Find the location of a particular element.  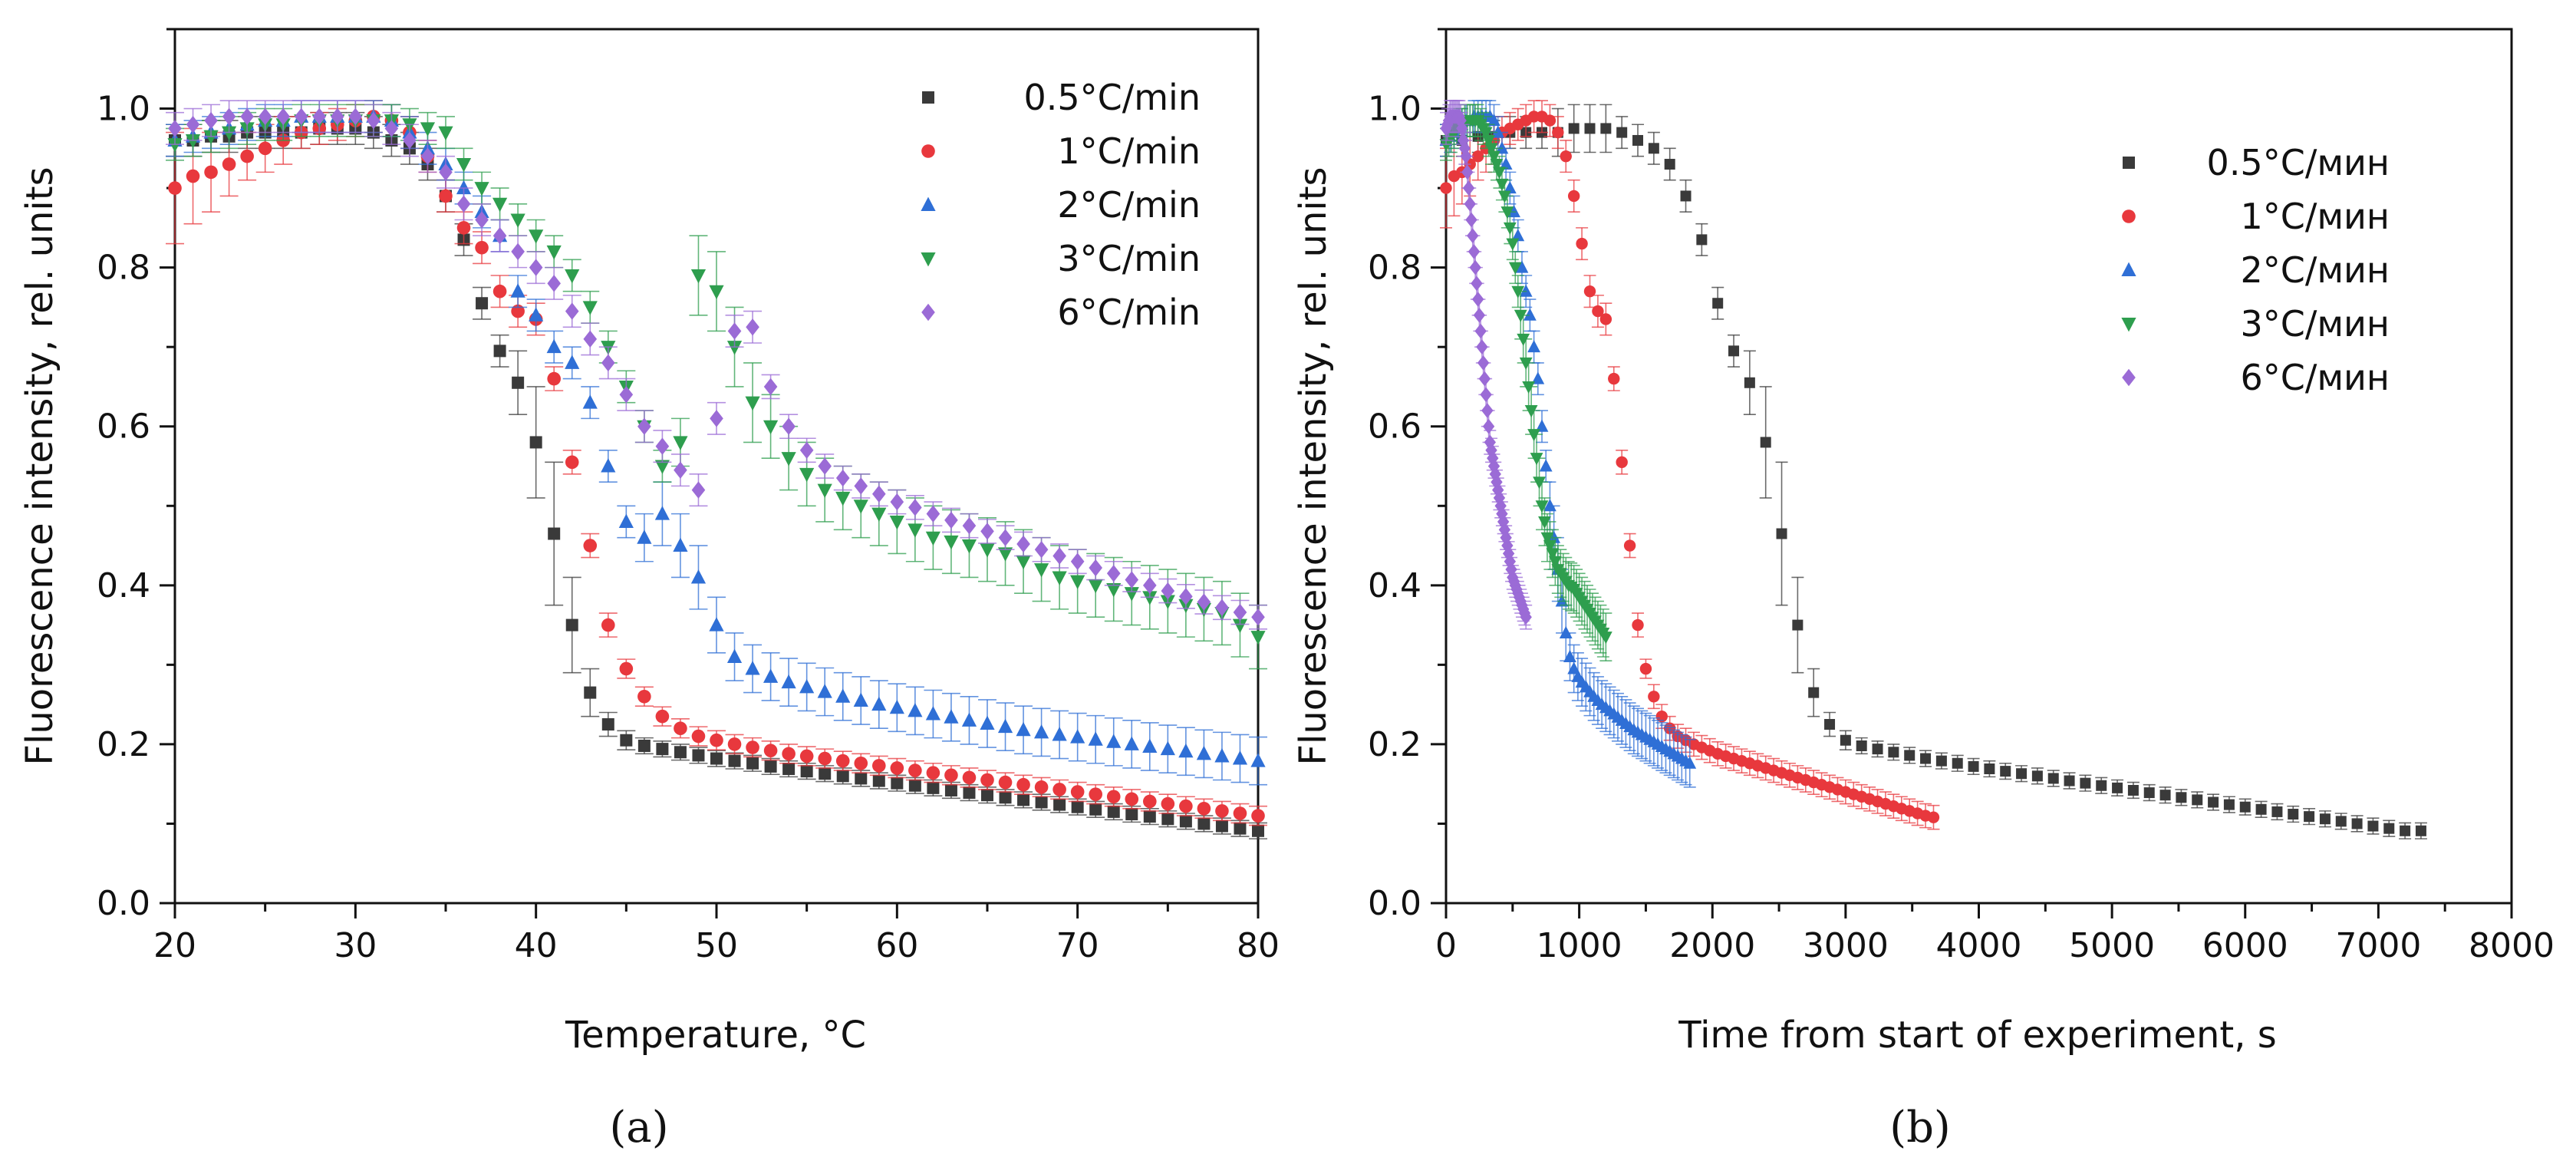

x-axis-title: Time from start of experiment, s is located at coordinates (1977, 1036).